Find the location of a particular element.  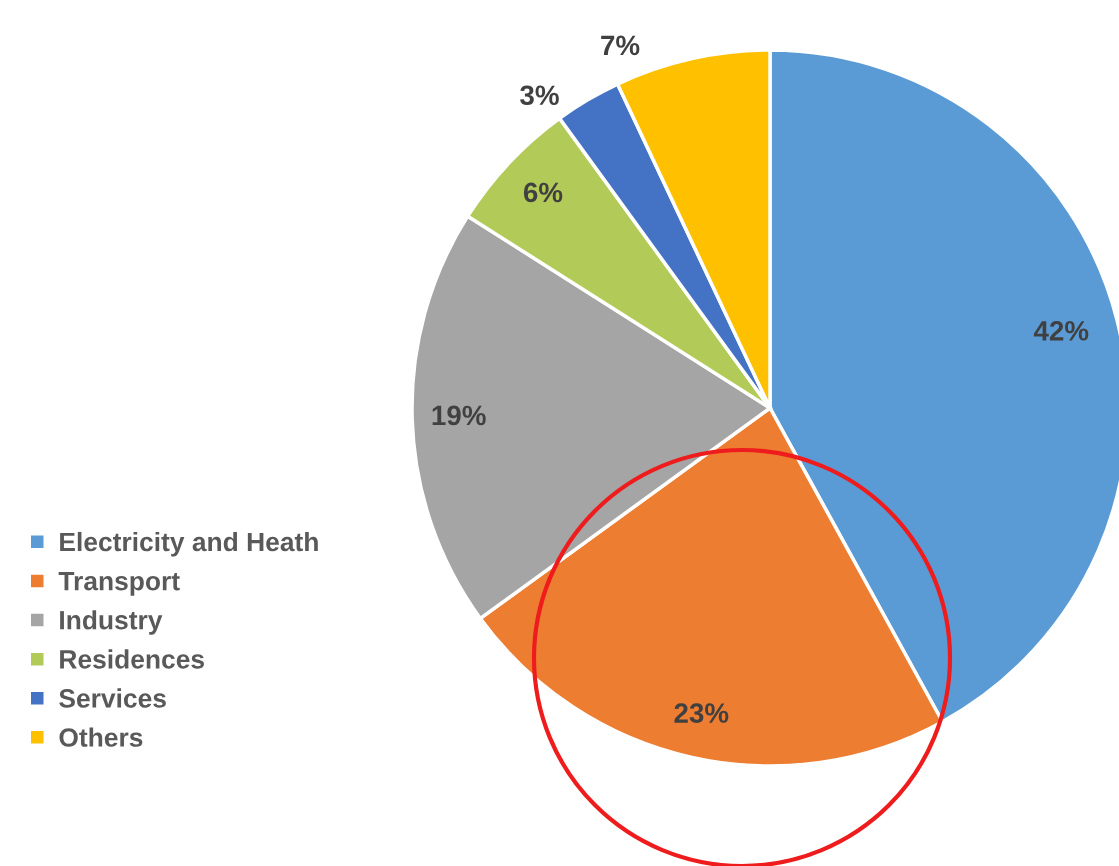

data-label: 23% is located at coordinates (701, 713).